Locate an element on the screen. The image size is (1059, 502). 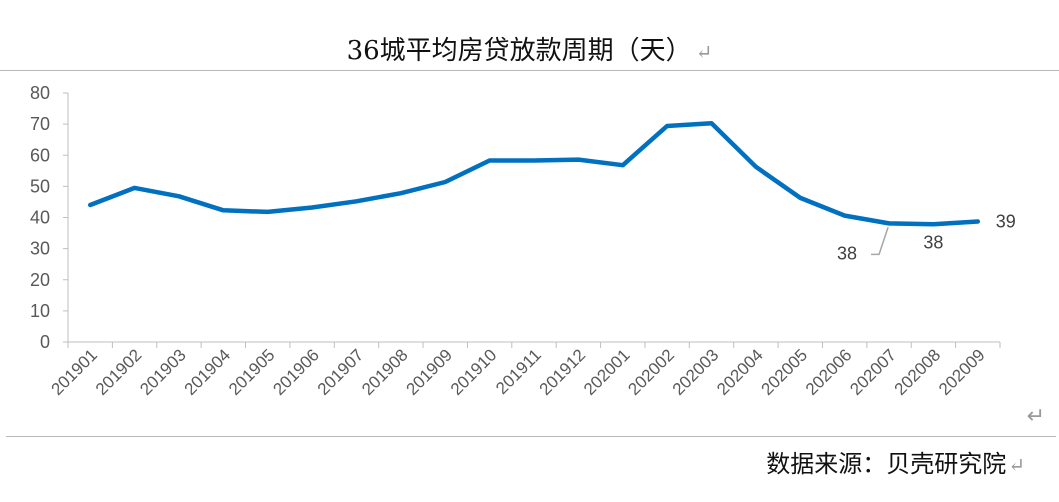
y-tick-label: 70 is located at coordinates (40, 124).